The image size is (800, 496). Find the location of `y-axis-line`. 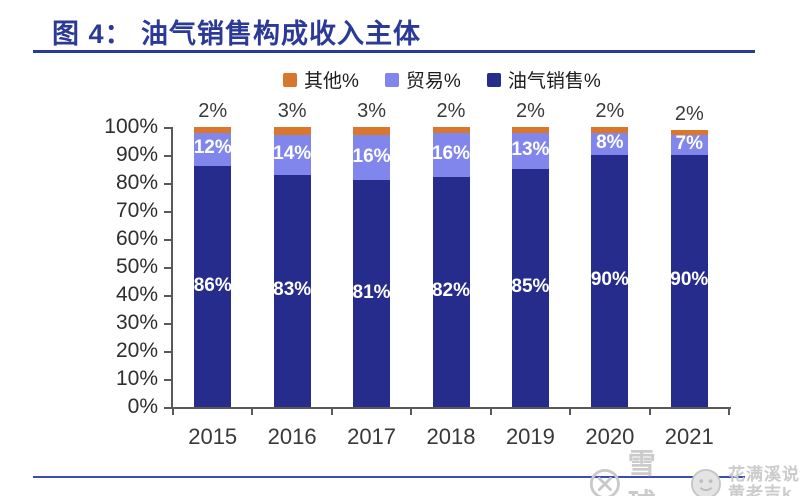

y-axis-line is located at coordinates (172, 268).